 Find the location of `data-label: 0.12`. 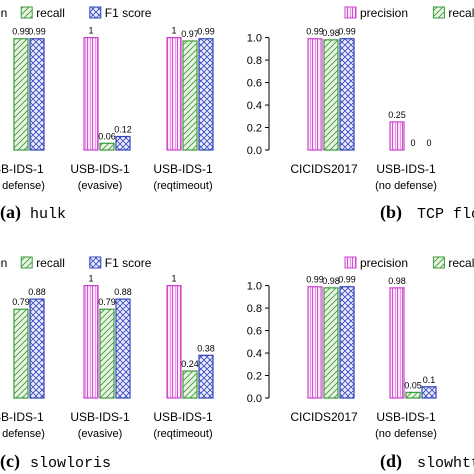

data-label: 0.12 is located at coordinates (123, 130).